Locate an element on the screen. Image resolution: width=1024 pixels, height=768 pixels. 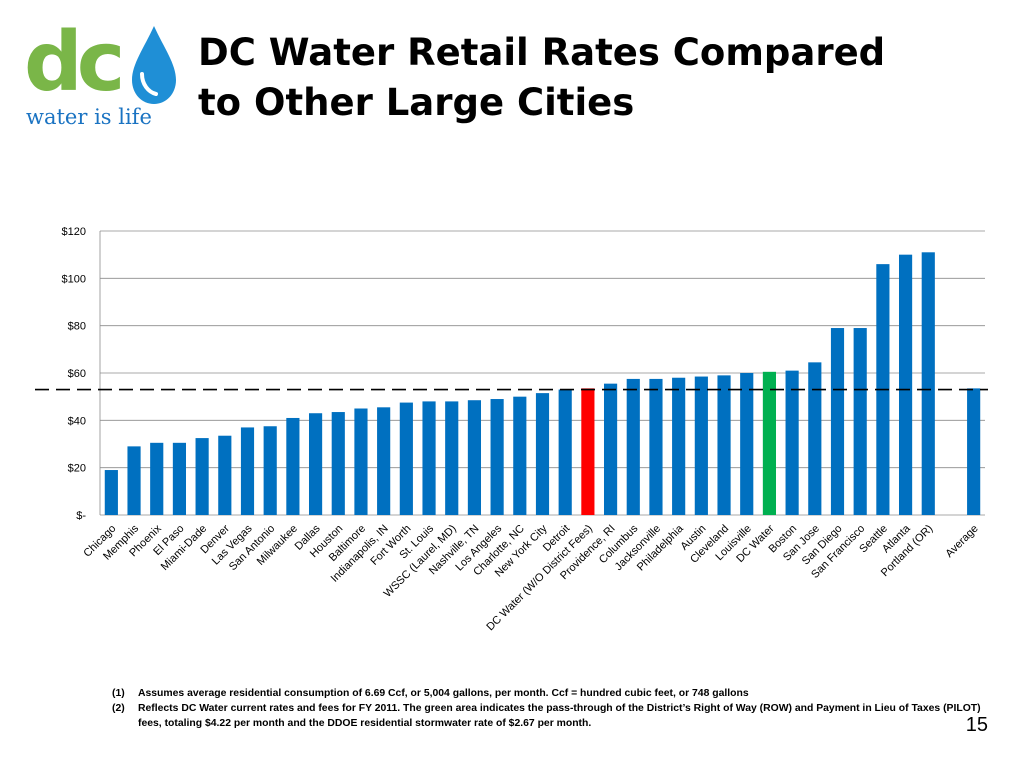
y-tick-label: $60 is located at coordinates (77, 374).